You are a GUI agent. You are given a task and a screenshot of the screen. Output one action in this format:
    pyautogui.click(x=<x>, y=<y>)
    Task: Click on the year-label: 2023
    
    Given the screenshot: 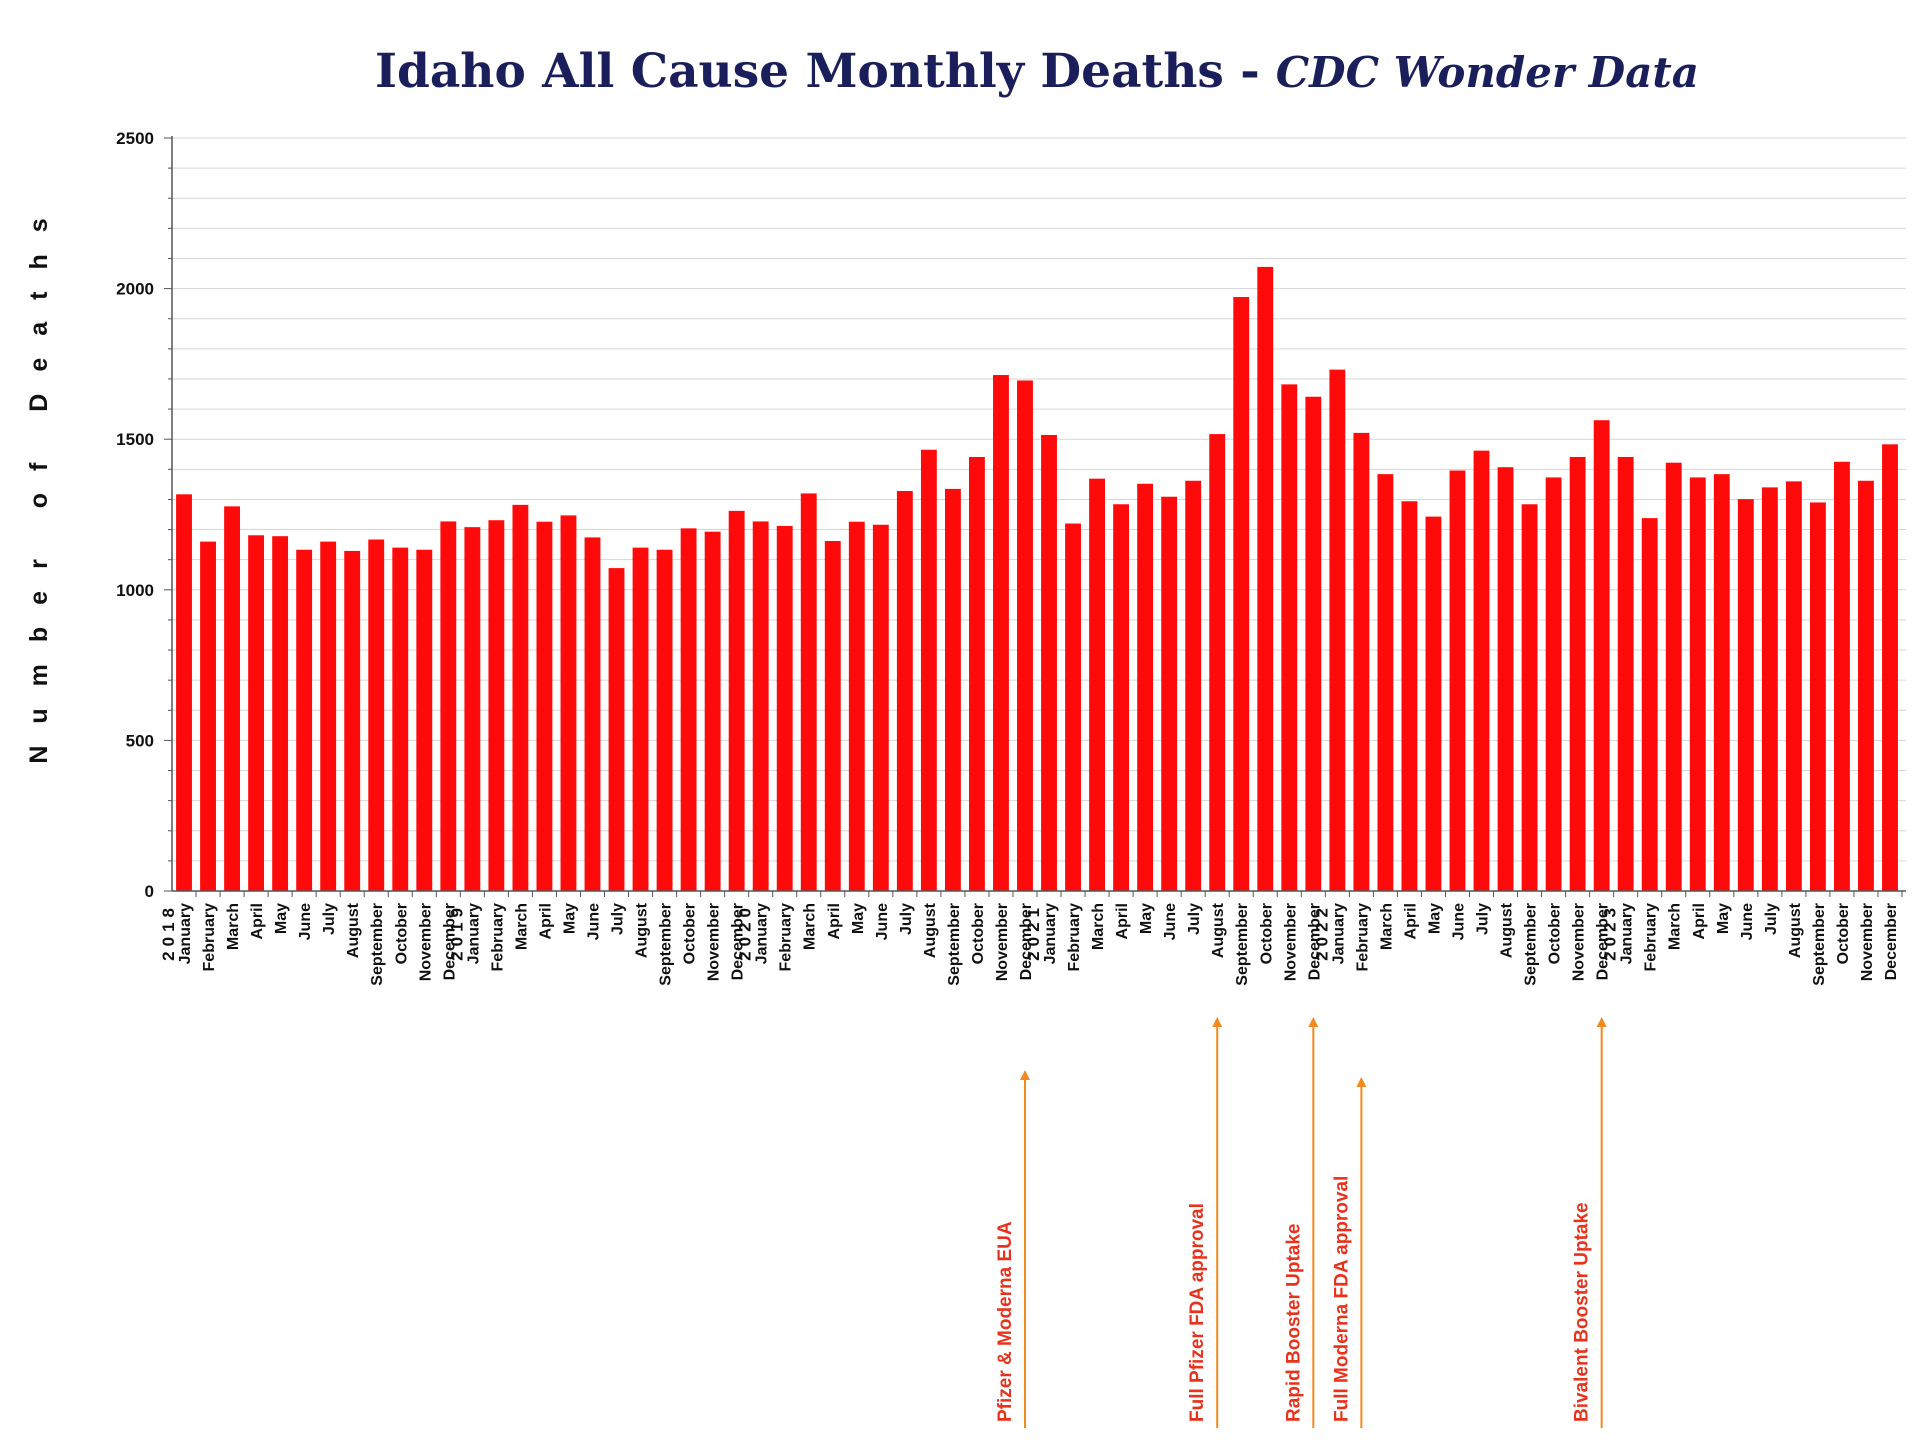 What is the action you would take?
    pyautogui.click(x=1610, y=932)
    